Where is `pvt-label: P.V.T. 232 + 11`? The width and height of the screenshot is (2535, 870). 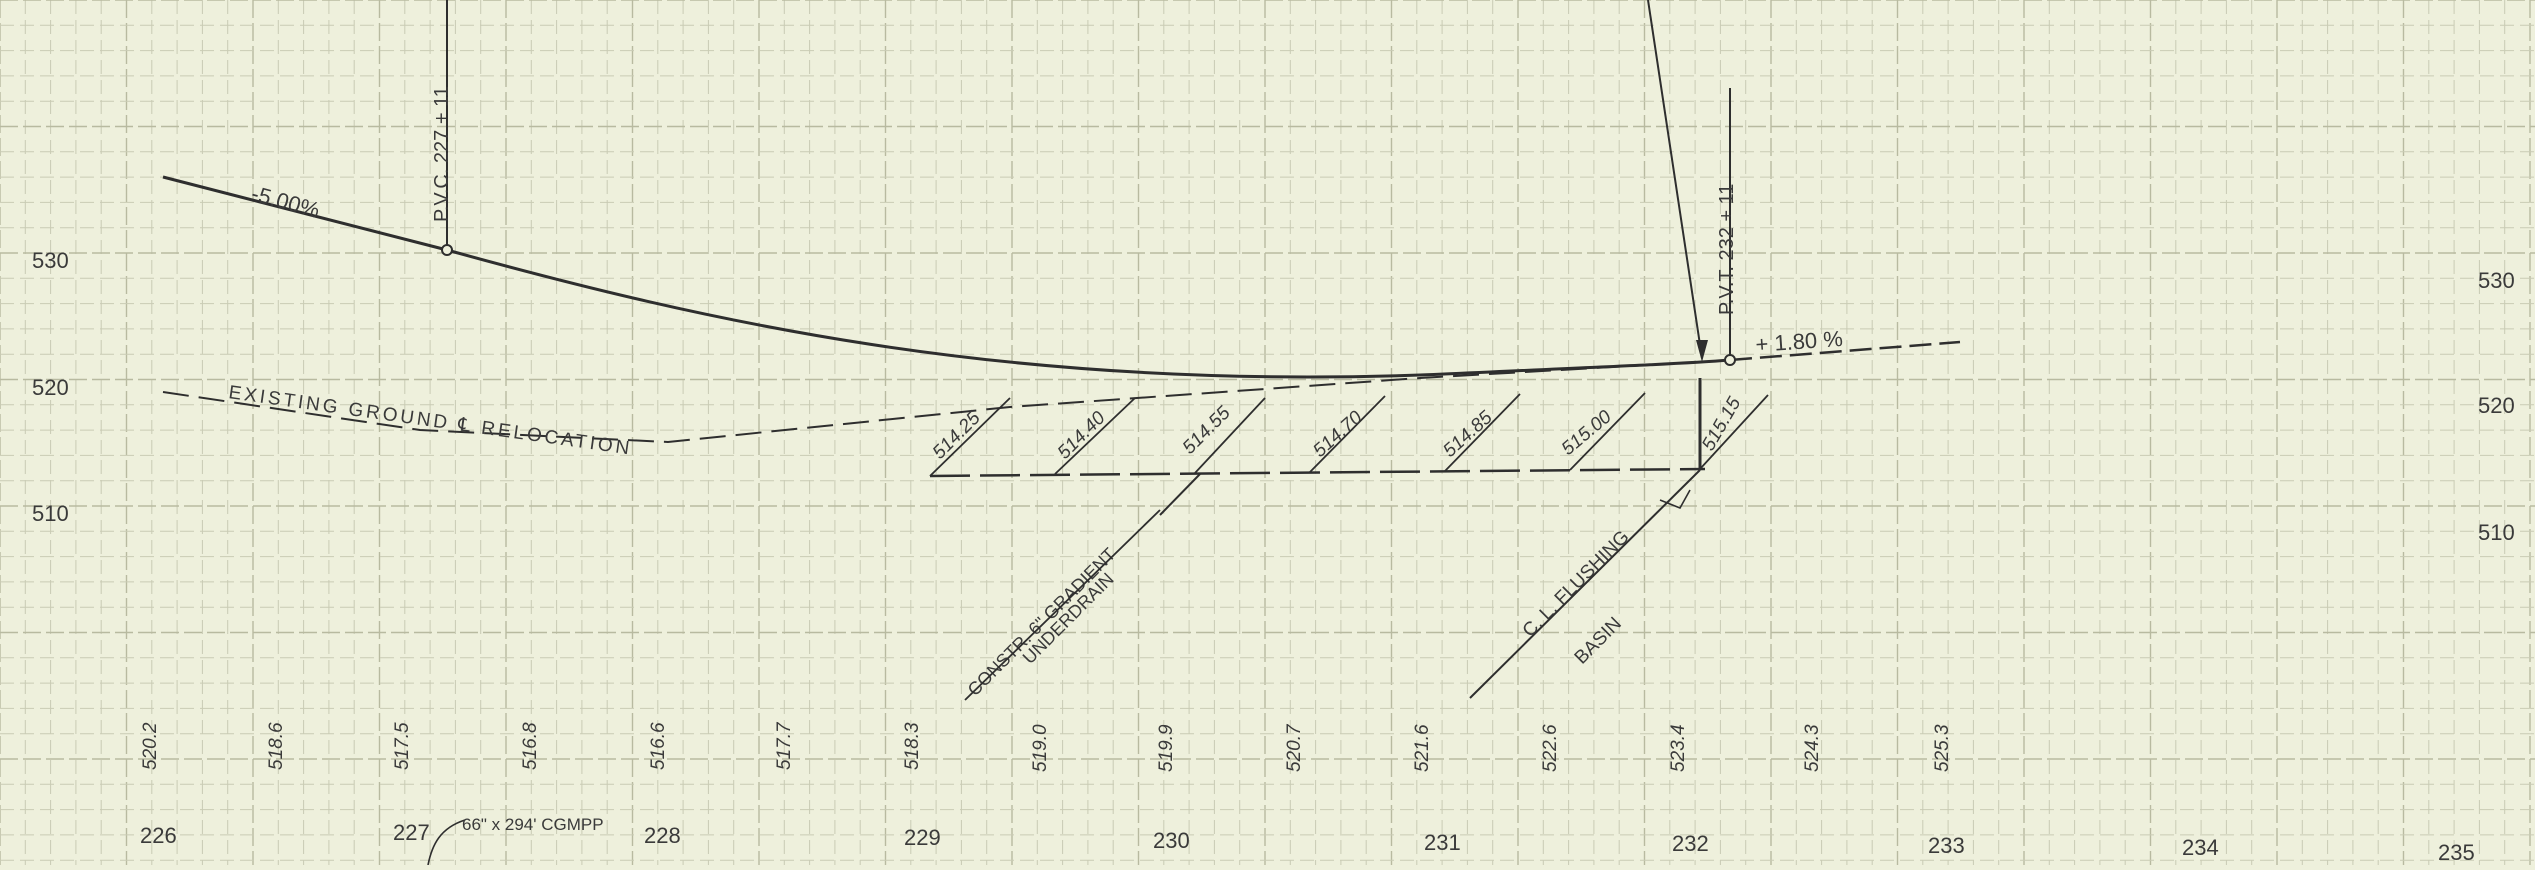 pvt-label: P.V.T. 232 + 11 is located at coordinates (1727, 249).